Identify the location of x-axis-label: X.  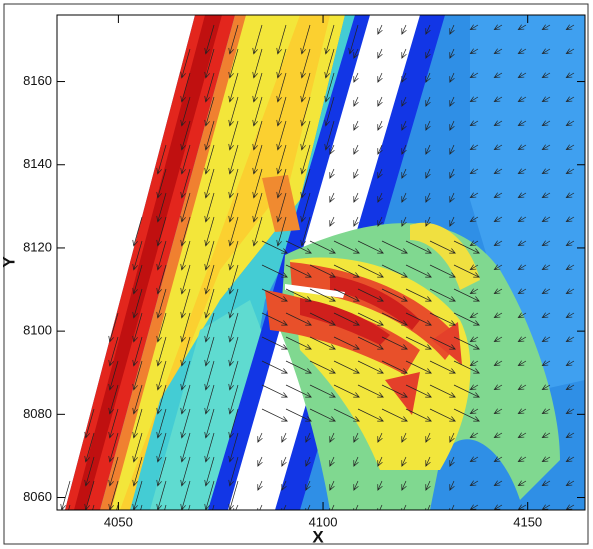
(318, 536).